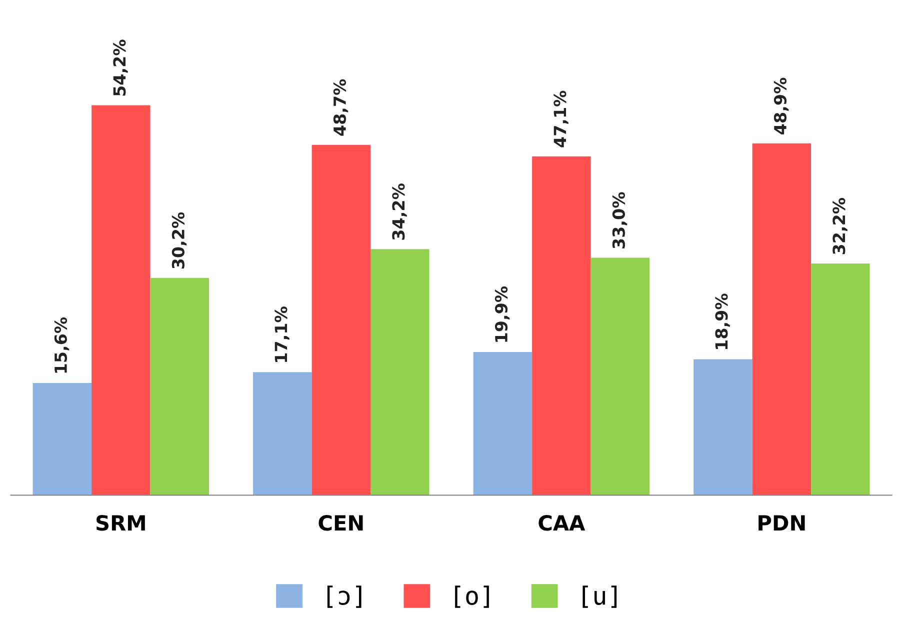 This screenshot has height=619, width=899. Describe the element at coordinates (502, 314) in the screenshot. I see `data-label: 19,9%` at that location.